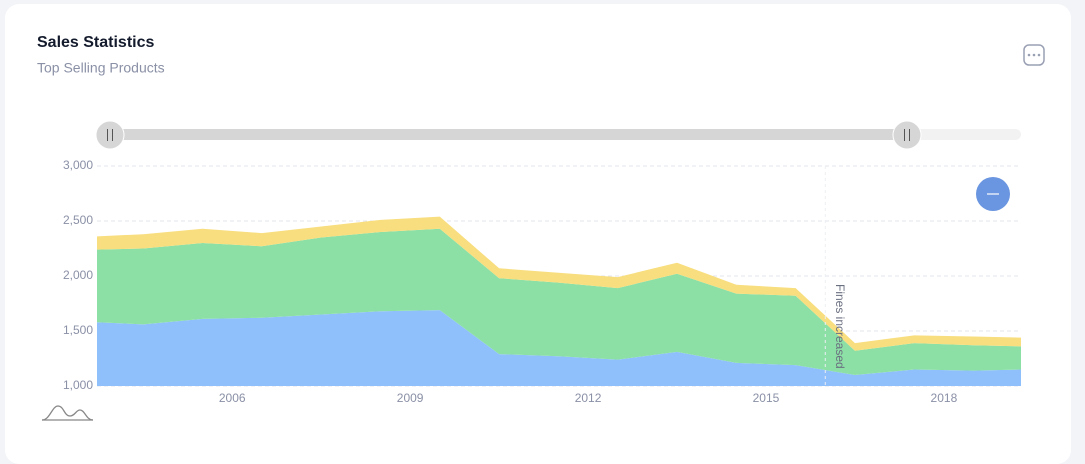  What do you see at coordinates (559, 348) in the screenshot?
I see `area` at bounding box center [559, 348].